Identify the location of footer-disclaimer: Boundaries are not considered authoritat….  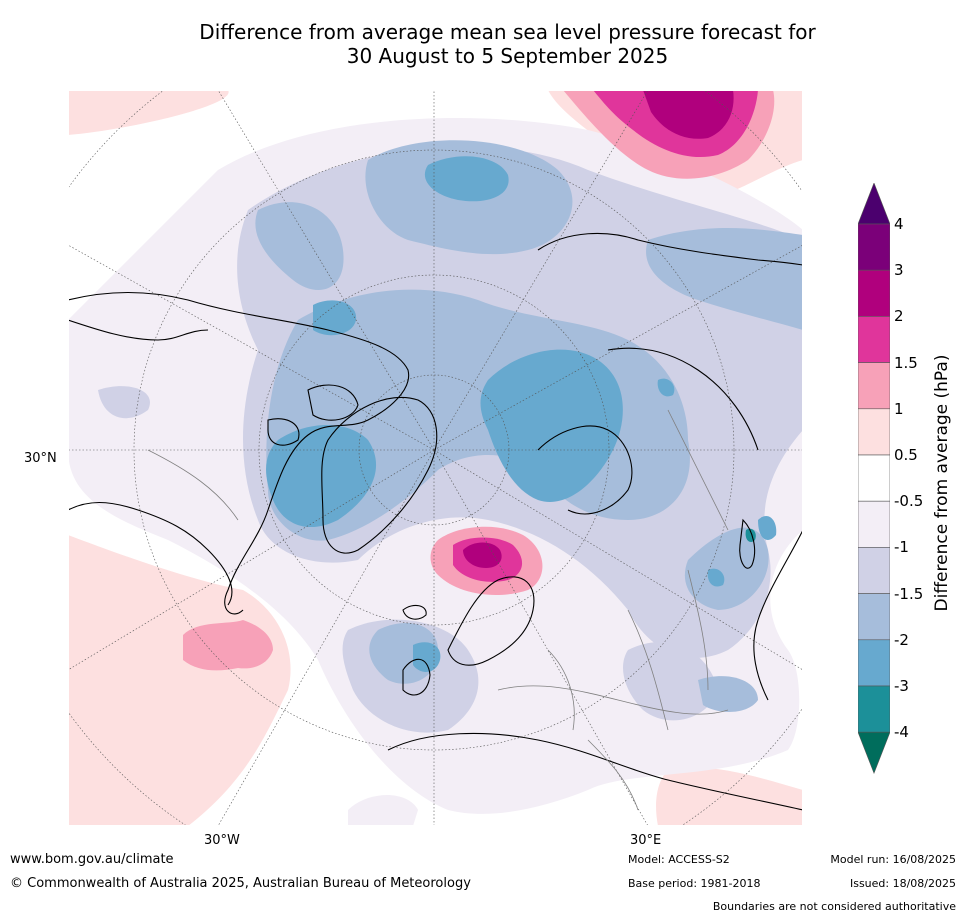
(834, 906).